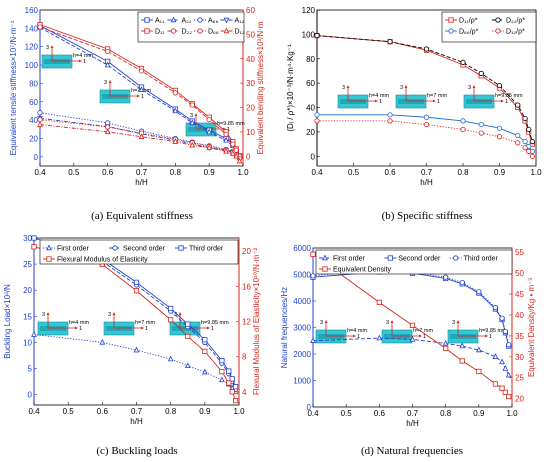 The height and width of the screenshot is (462, 550). What do you see at coordinates (187, 32) in the screenshot?
I see `legend-label-5: D₂₂` at bounding box center [187, 32].